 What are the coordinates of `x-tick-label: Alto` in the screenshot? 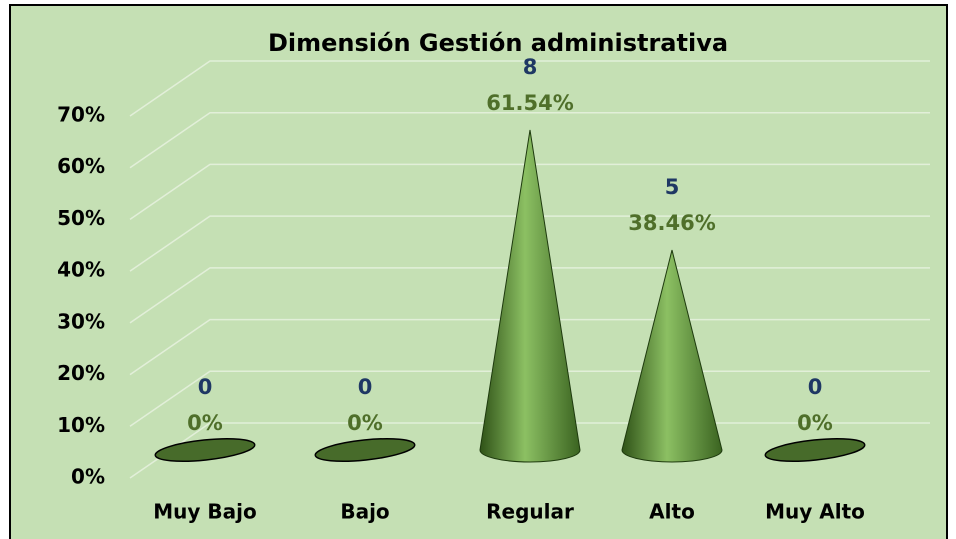 It's located at (672, 512).